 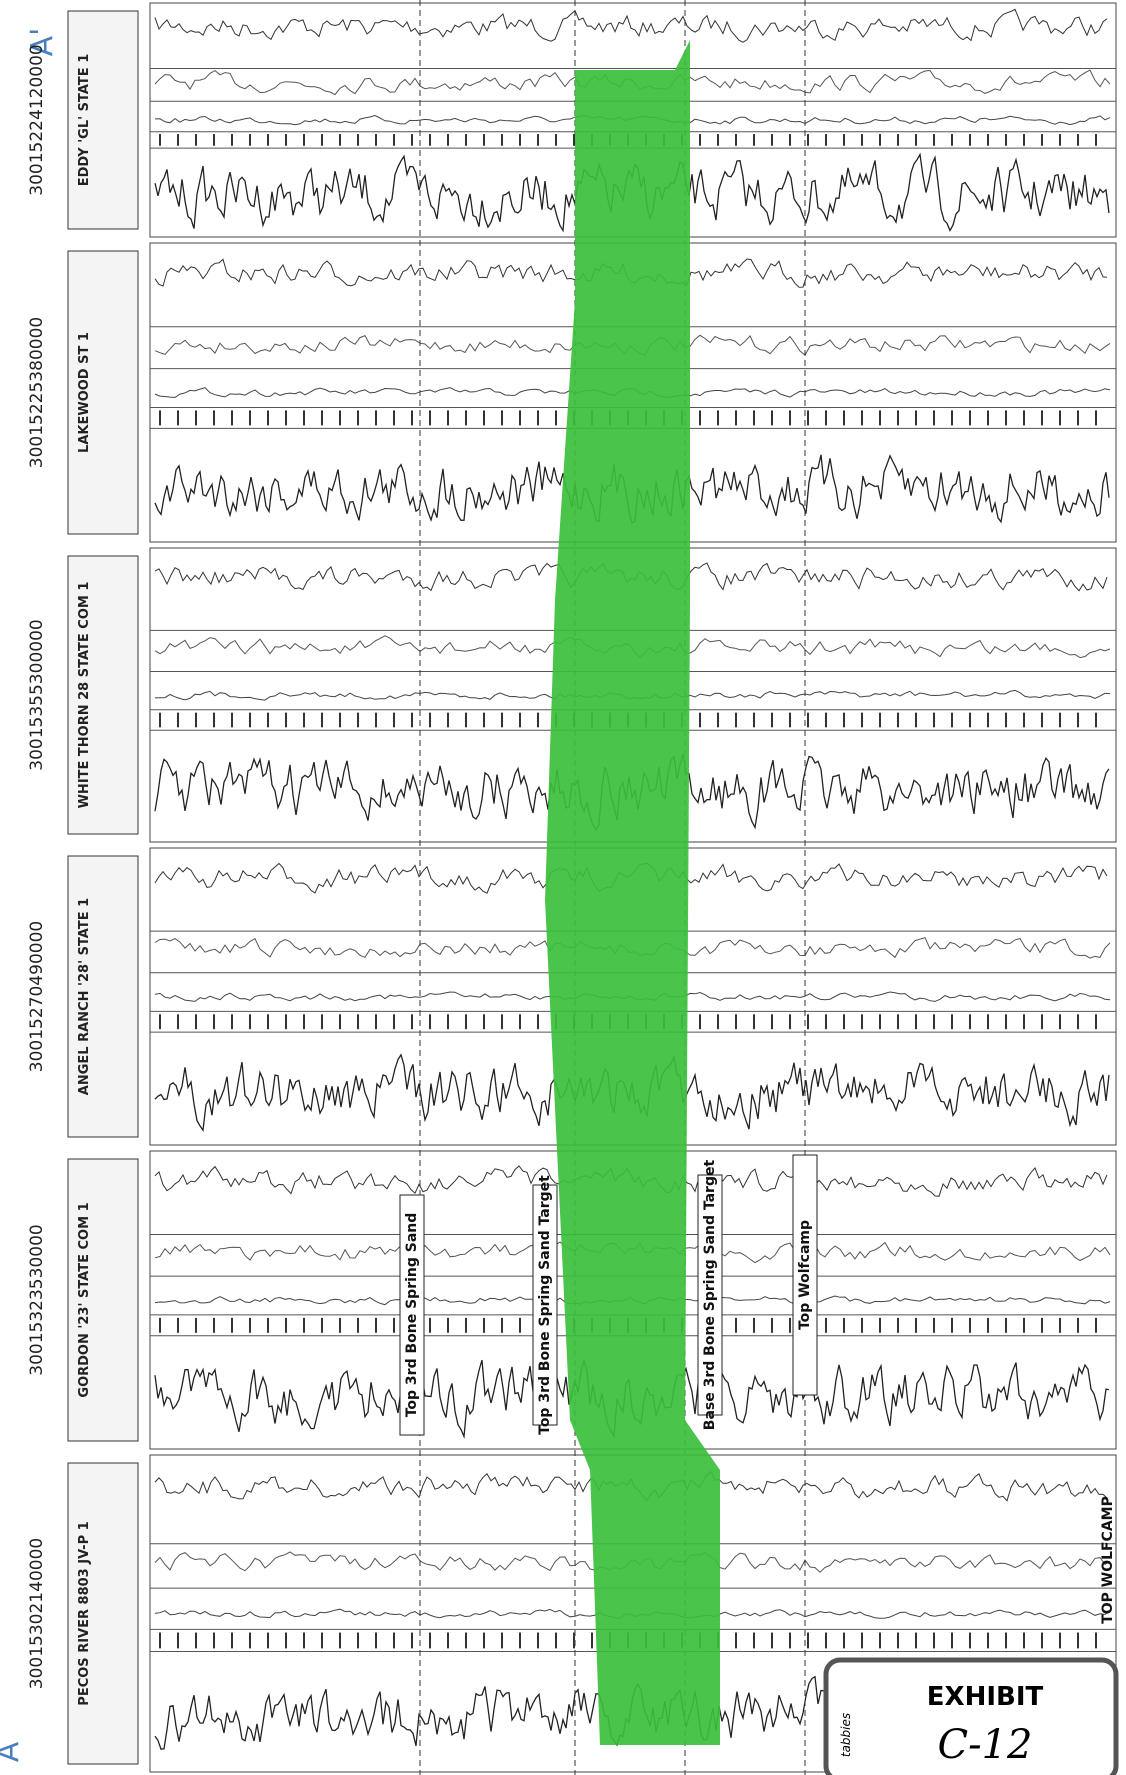 I want to click on well-api: 30015323530000, so click(x=37, y=1299).